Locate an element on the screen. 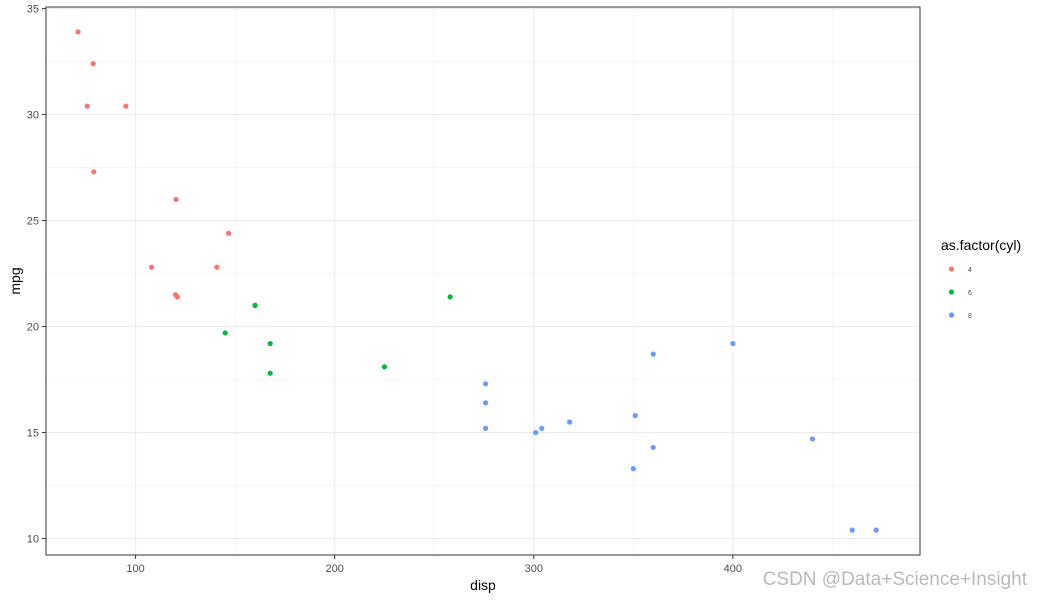 The height and width of the screenshot is (600, 1041). legend-title: as.factor(cyl) is located at coordinates (981, 245).